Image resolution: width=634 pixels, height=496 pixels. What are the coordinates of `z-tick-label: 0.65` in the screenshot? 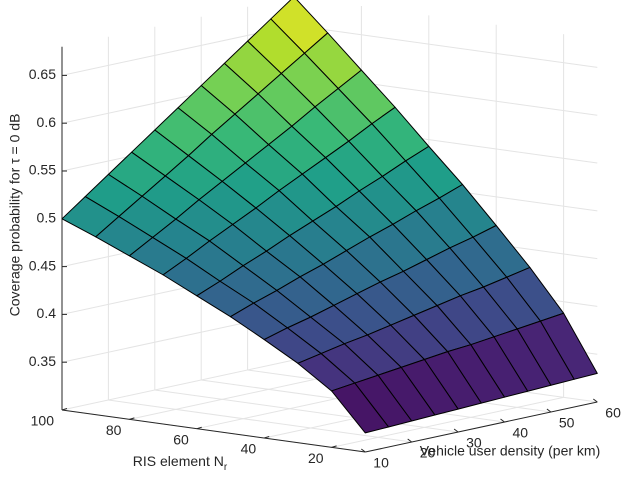 It's located at (42, 74).